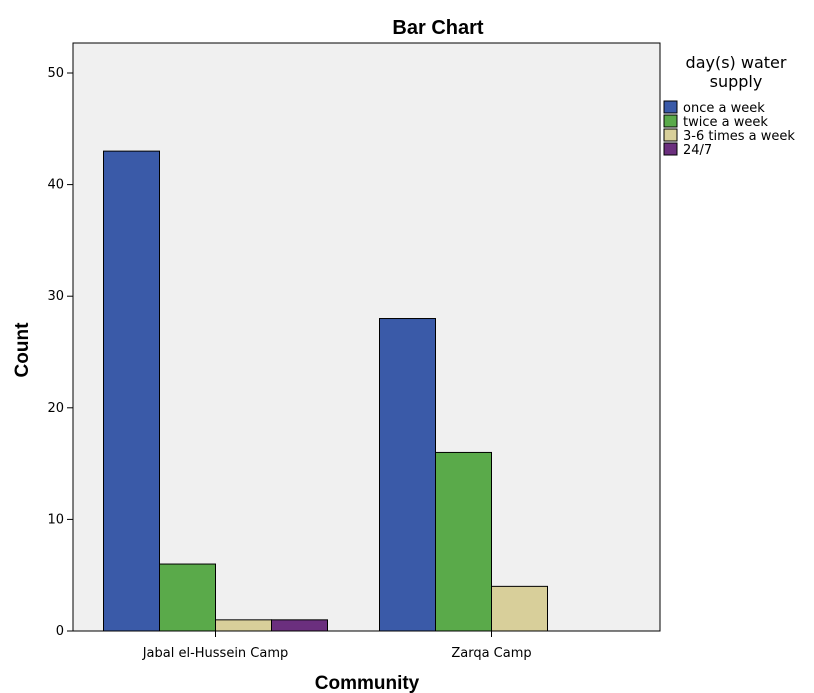 Image resolution: width=814 pixels, height=693 pixels. Describe the element at coordinates (736, 62) in the screenshot. I see `legend-title-line-1: day(s) water` at that location.